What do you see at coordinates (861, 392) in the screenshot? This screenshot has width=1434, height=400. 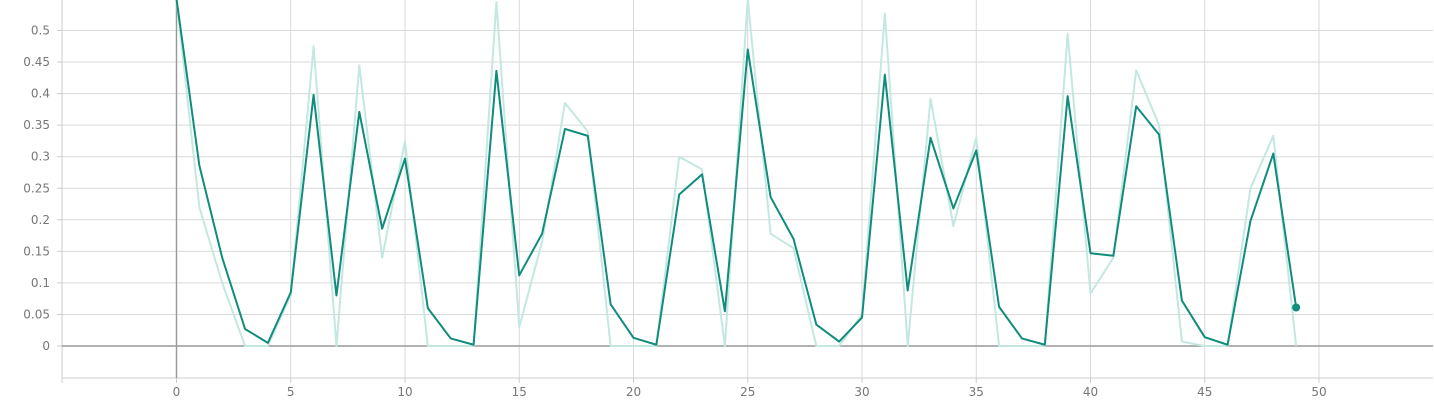 I see `x-tick-label: 30` at bounding box center [861, 392].